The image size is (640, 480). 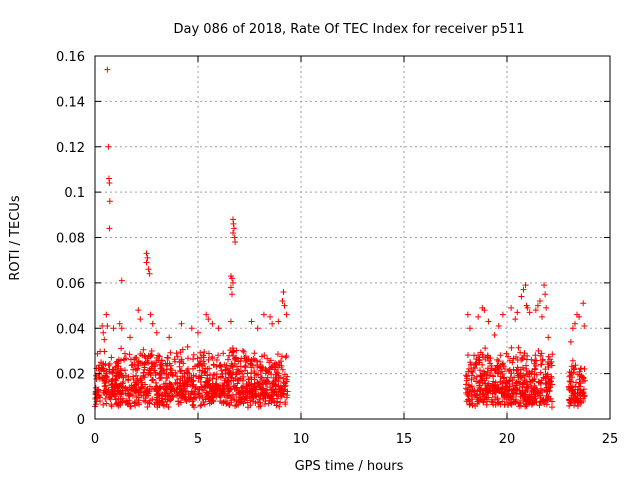 What do you see at coordinates (610, 439) in the screenshot?
I see `x-tick-label: 25` at bounding box center [610, 439].